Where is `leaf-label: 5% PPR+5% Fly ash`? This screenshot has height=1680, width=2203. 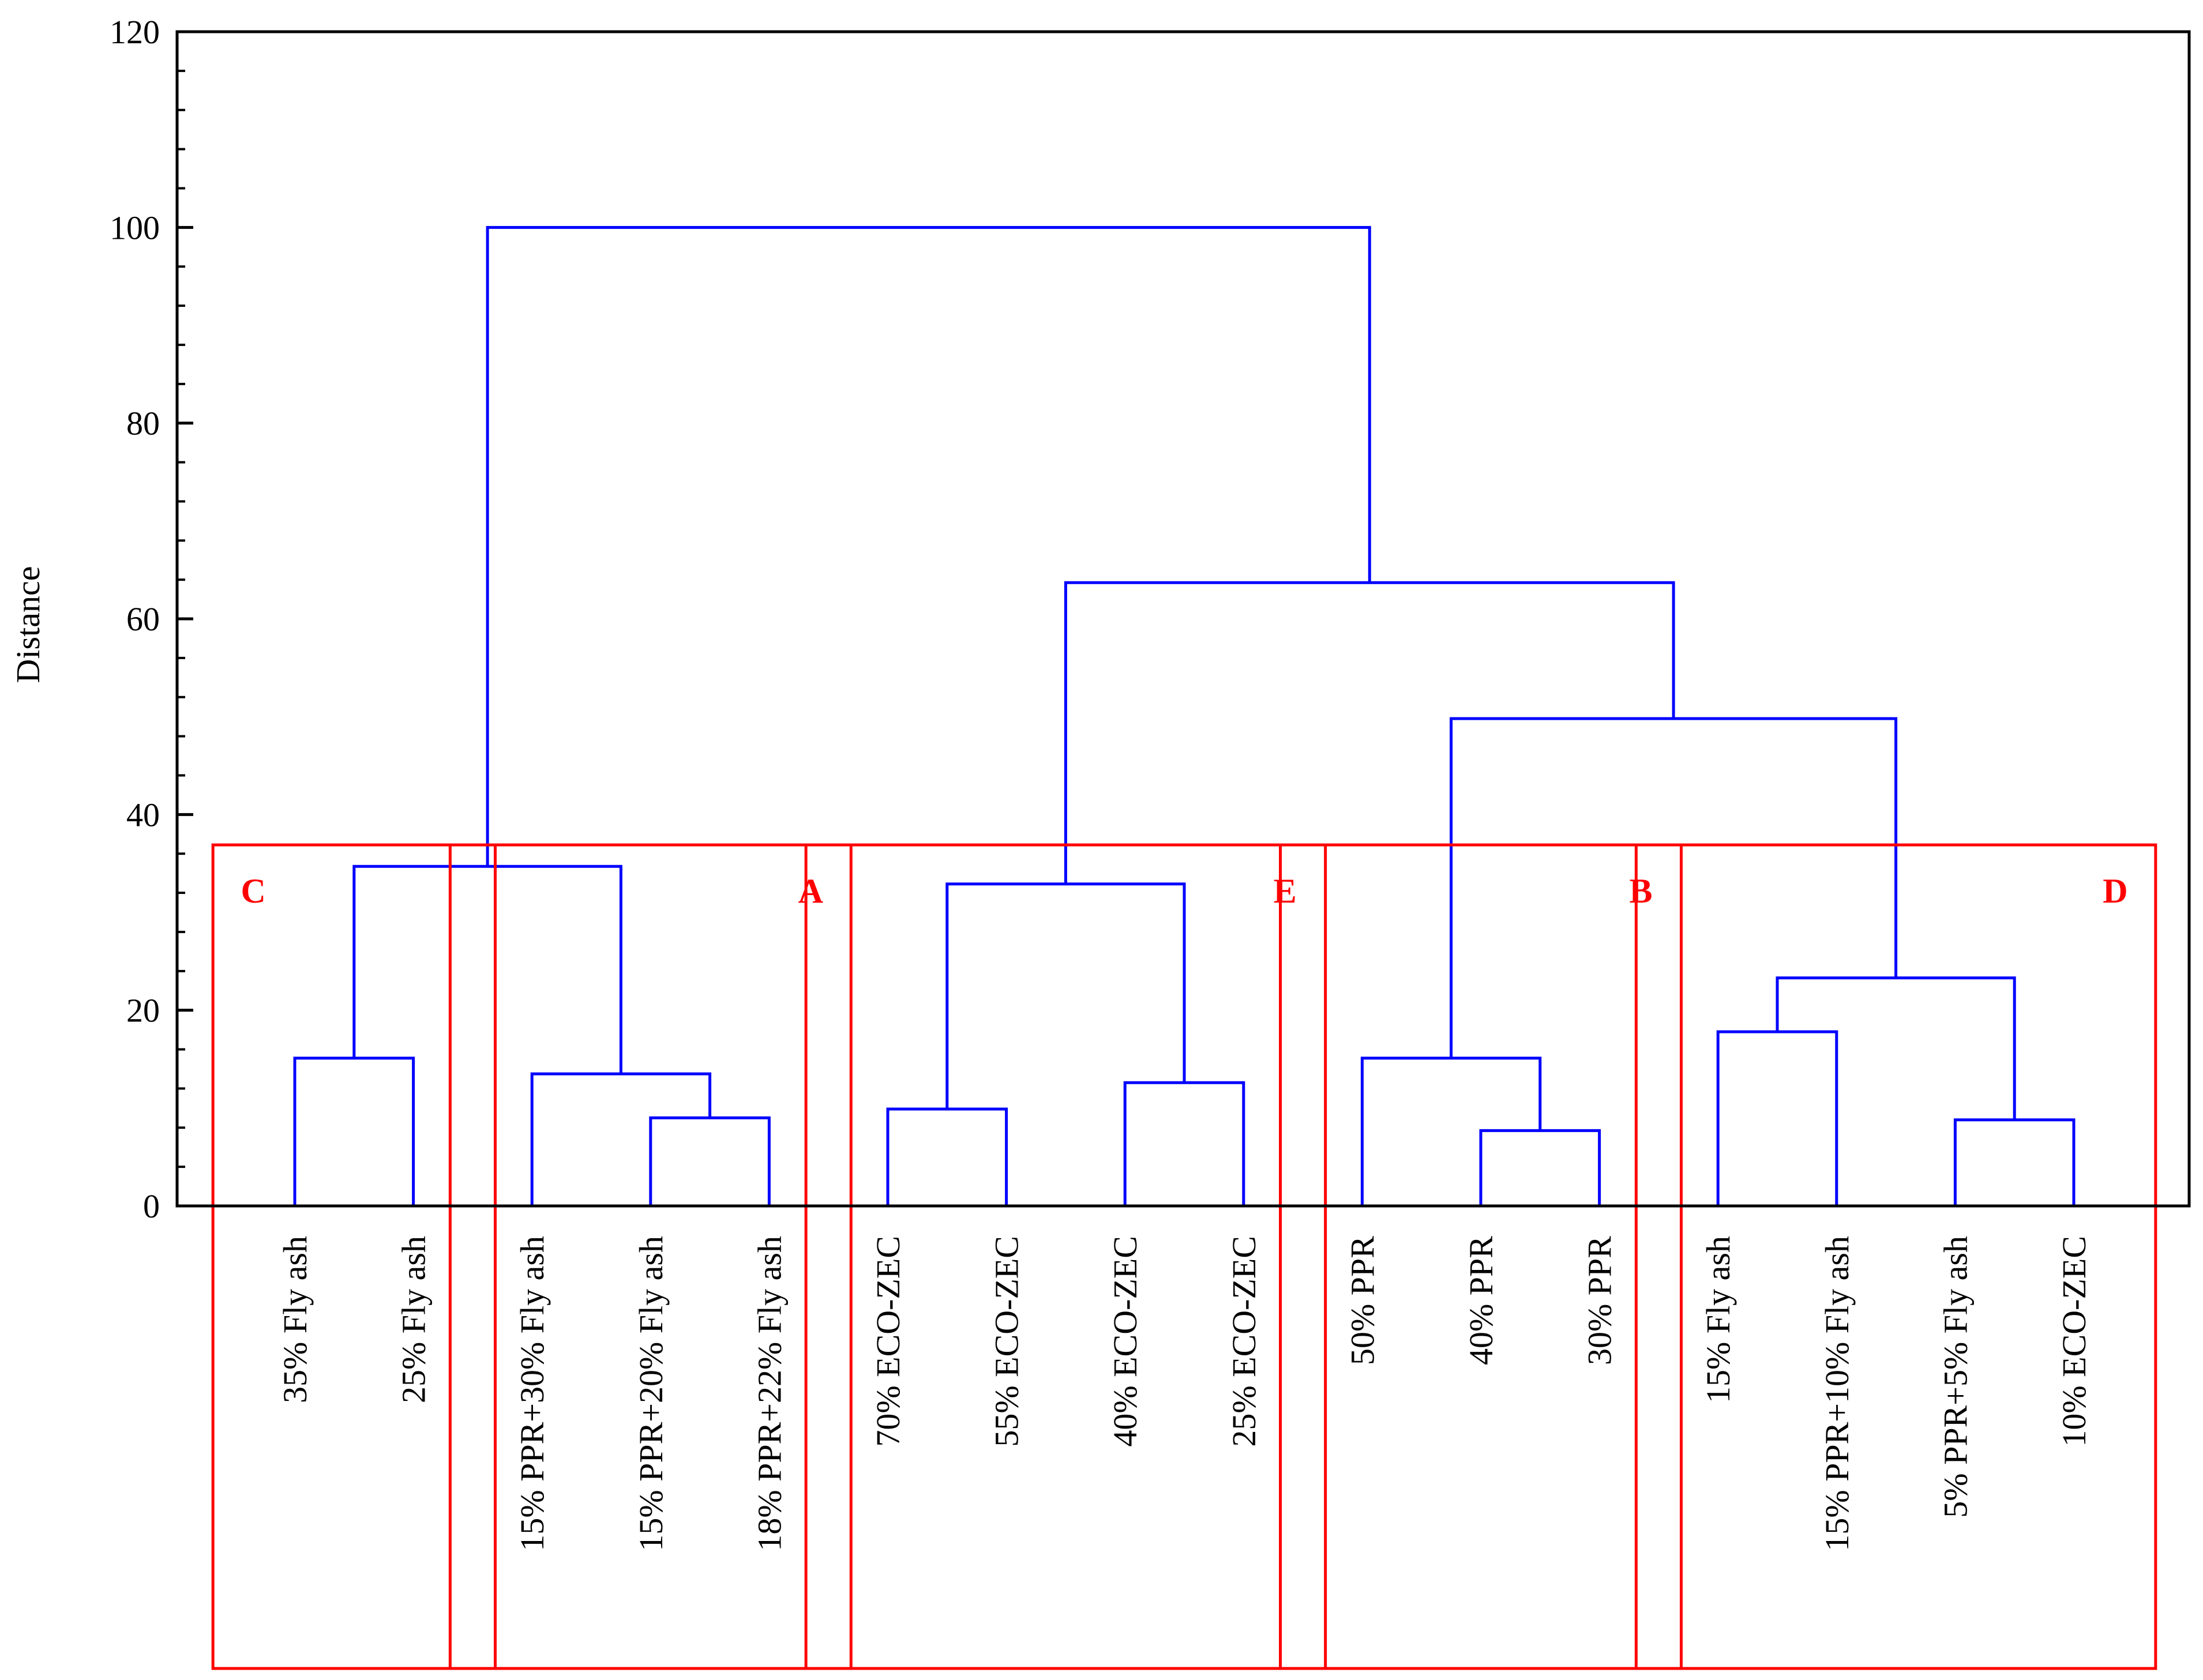
leaf-label: 5% PPR+5% Fly ash is located at coordinates (1955, 1377).